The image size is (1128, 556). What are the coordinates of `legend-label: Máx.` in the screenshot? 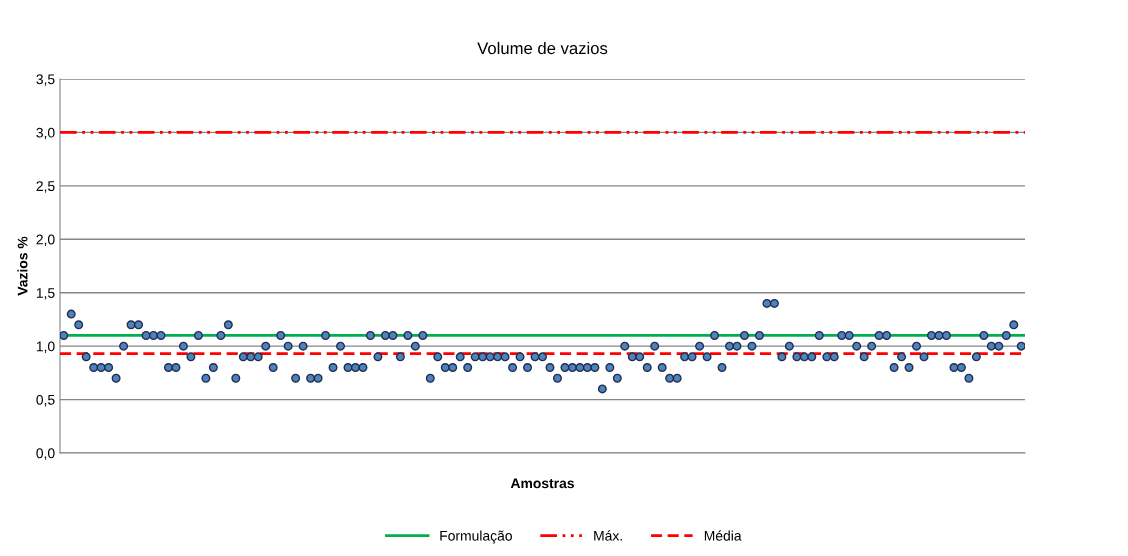 It's located at (608, 535).